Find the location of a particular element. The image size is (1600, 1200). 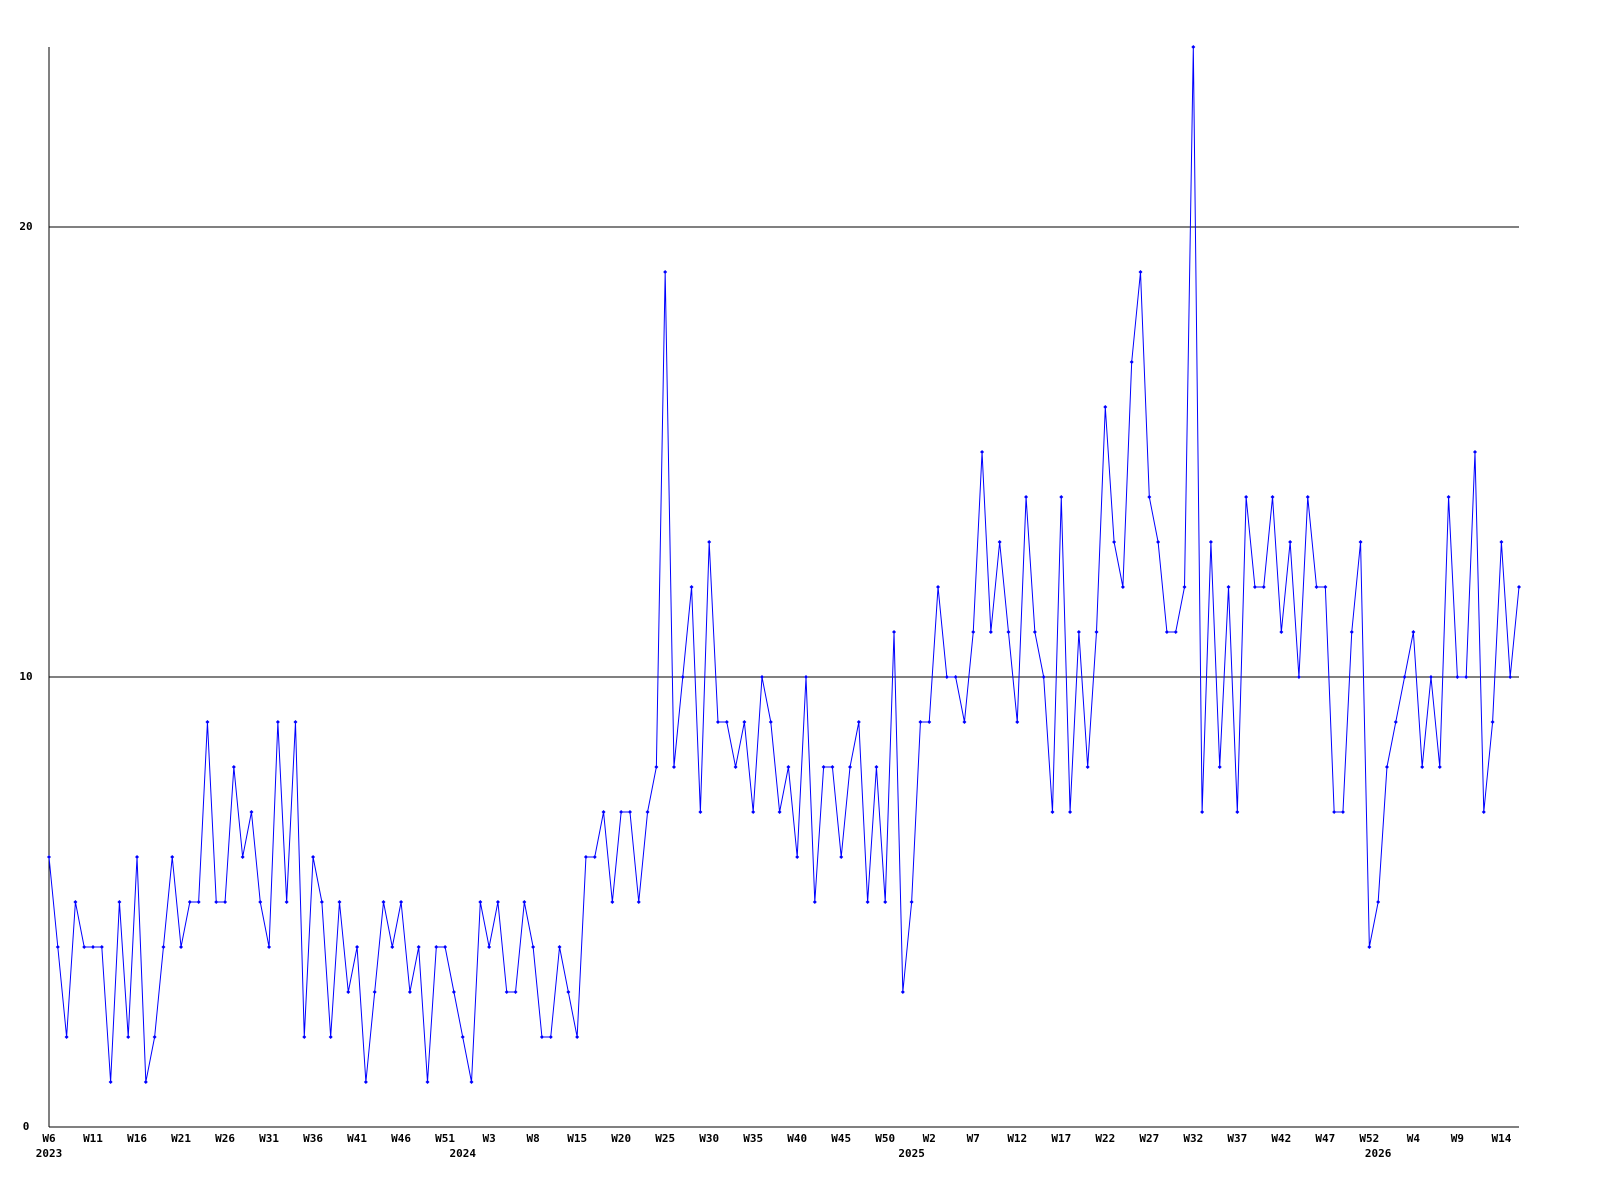

x-tick-label: W16 is located at coordinates (137, 1138).